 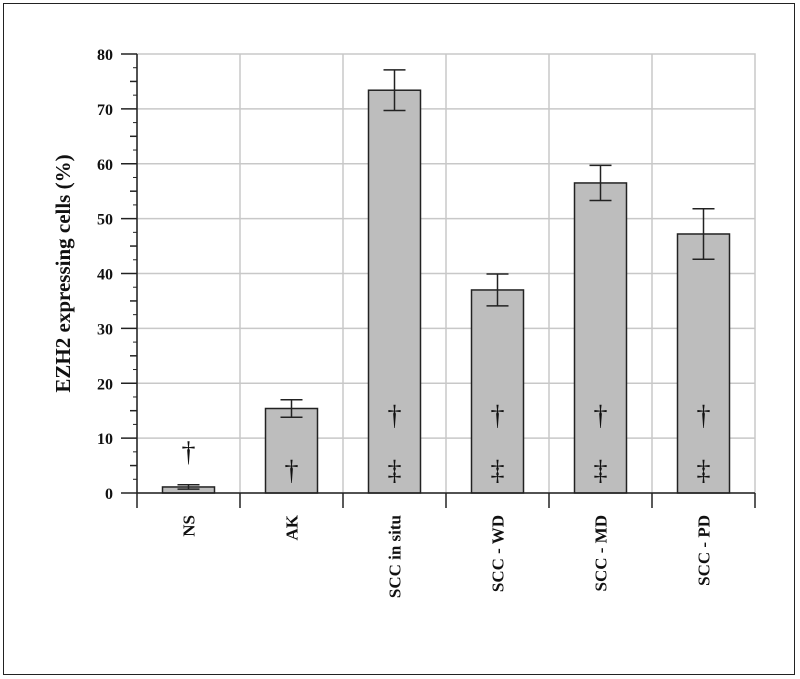 What do you see at coordinates (105, 439) in the screenshot?
I see `y-tick-label: 10` at bounding box center [105, 439].